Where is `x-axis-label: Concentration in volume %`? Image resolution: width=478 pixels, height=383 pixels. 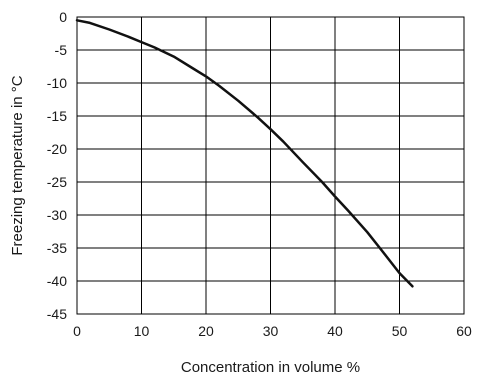
x-axis-label: Concentration in volume % is located at coordinates (270, 367).